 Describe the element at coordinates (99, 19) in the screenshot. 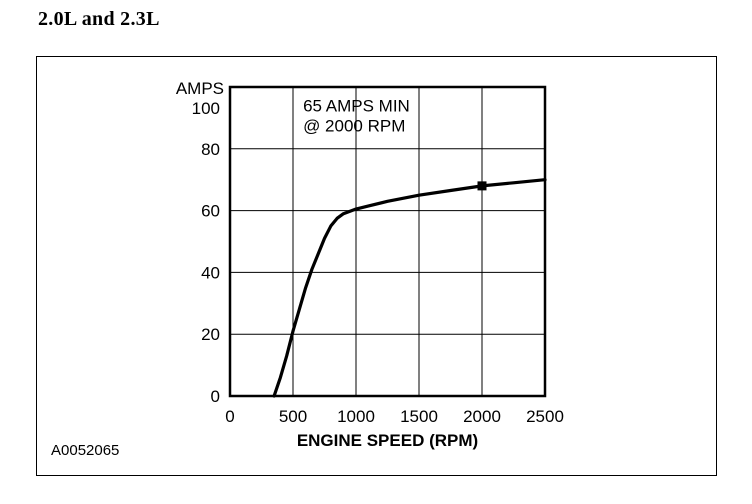

I see `section-title: 2.0L and 2.3L` at that location.